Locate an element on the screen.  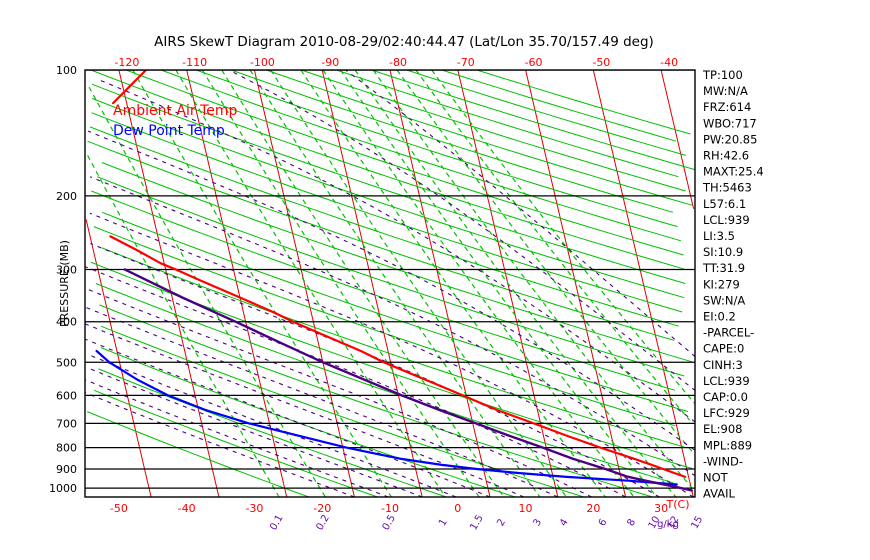
pressure-tick-label: 400 is located at coordinates (66, 322).